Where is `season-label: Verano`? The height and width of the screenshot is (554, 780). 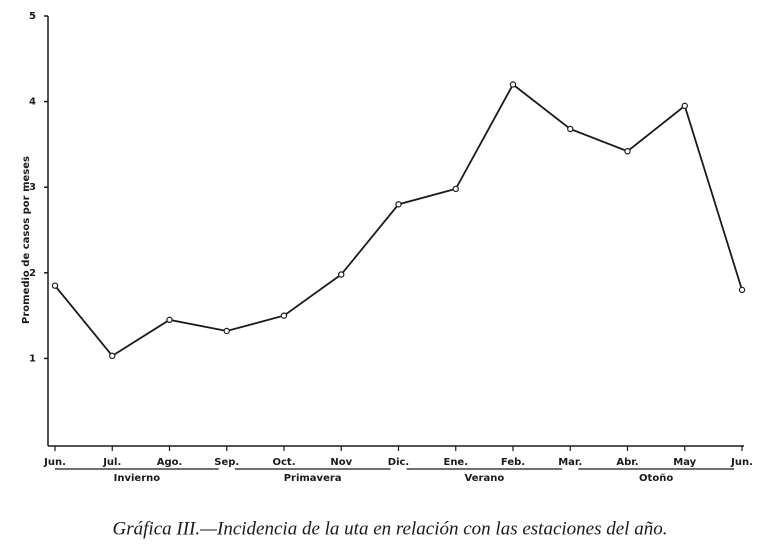
season-label: Verano is located at coordinates (485, 478).